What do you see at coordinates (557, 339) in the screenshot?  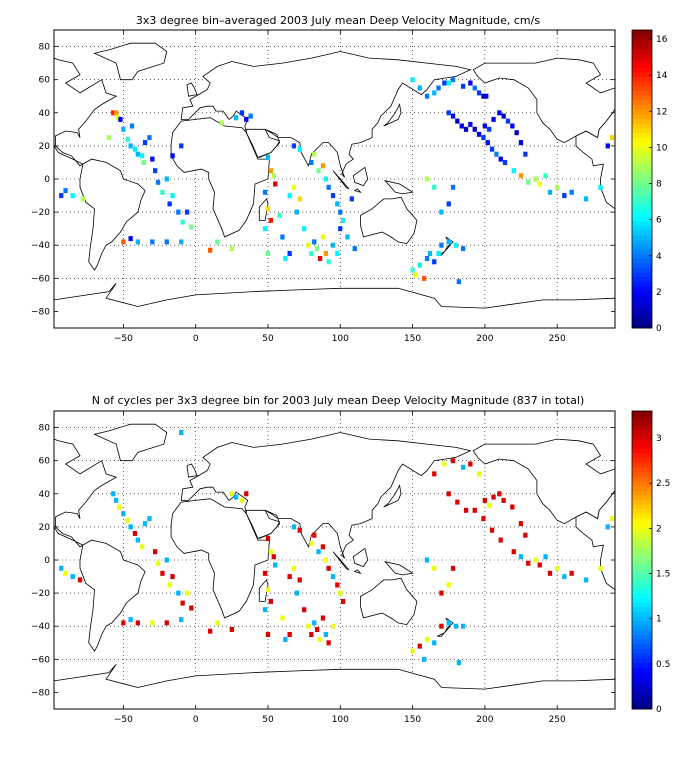 I see `x-tick-label: 250` at bounding box center [557, 339].